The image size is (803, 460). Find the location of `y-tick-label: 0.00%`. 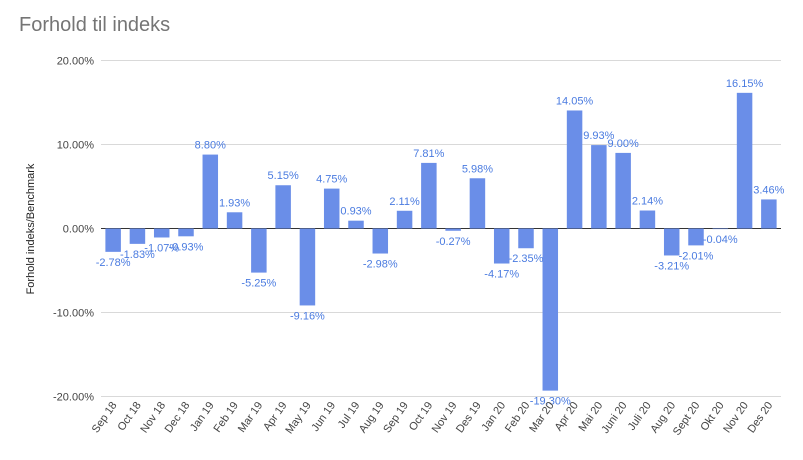

y-tick-label: 0.00% is located at coordinates (78, 230).